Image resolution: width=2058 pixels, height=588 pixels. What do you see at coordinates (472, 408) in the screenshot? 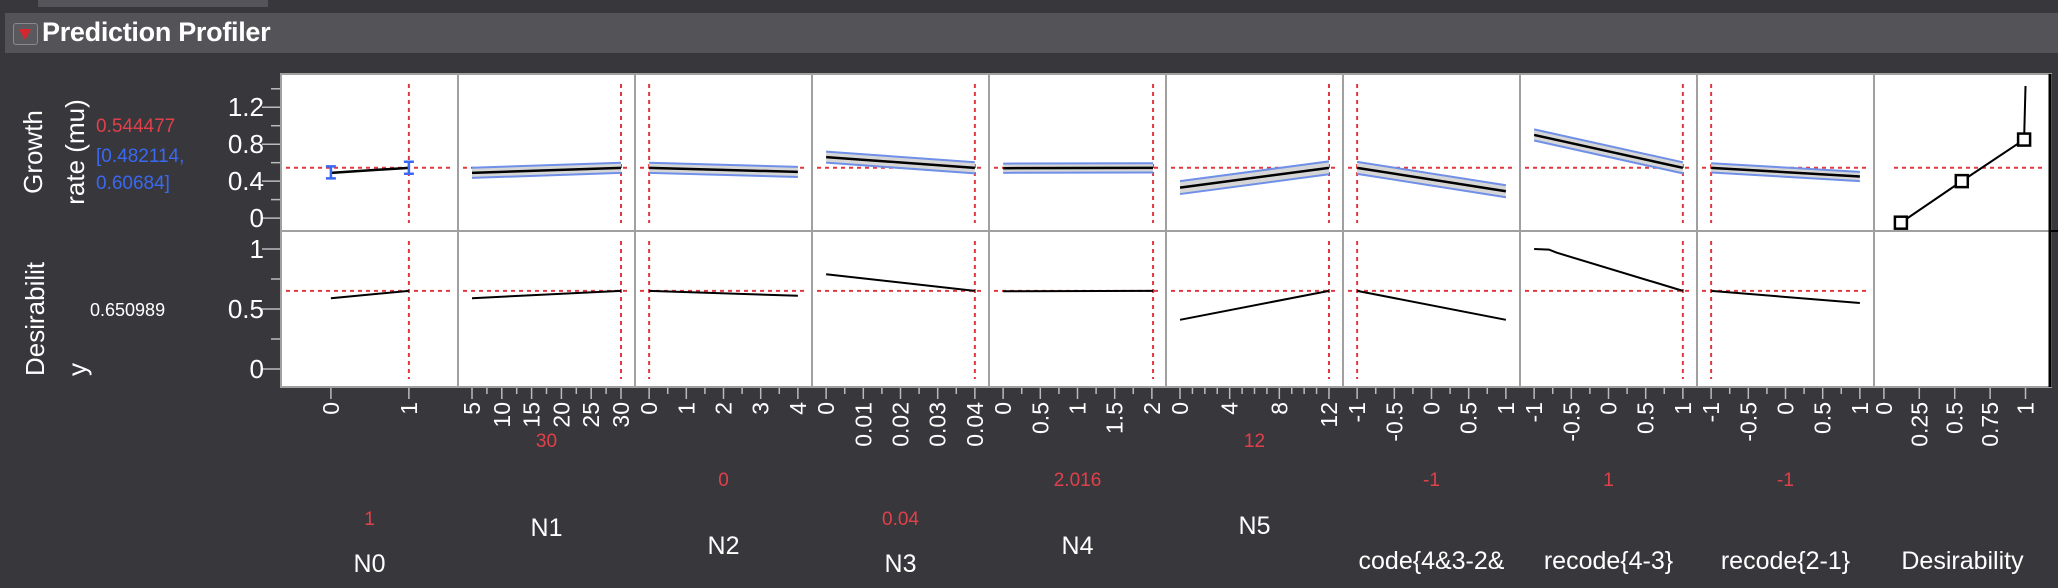
I see `x-tick-label: 5` at bounding box center [472, 408].